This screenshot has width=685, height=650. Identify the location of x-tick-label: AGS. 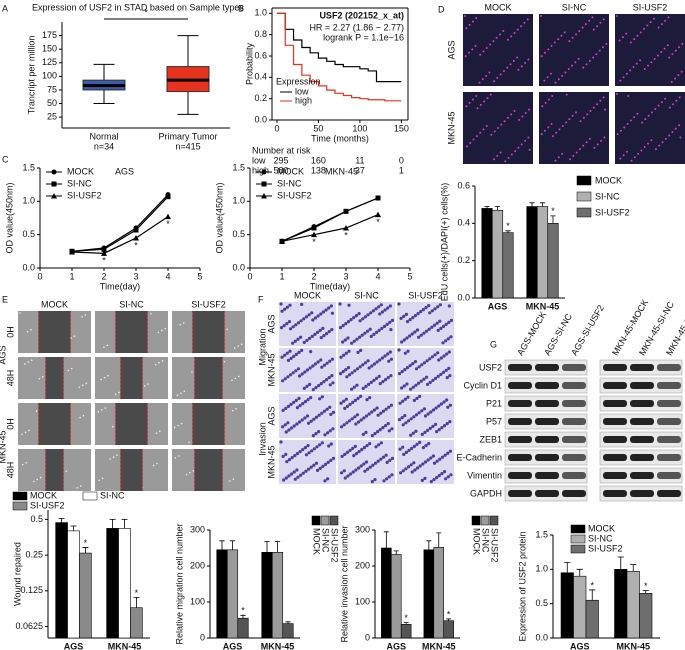
(498, 306).